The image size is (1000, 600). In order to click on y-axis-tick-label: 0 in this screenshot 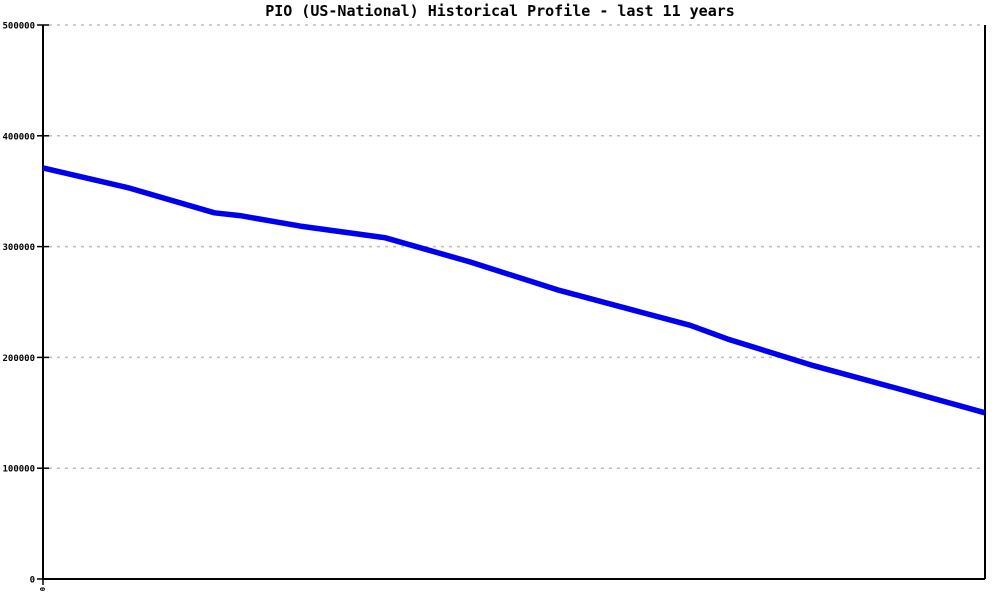, I will do `click(32, 581)`.